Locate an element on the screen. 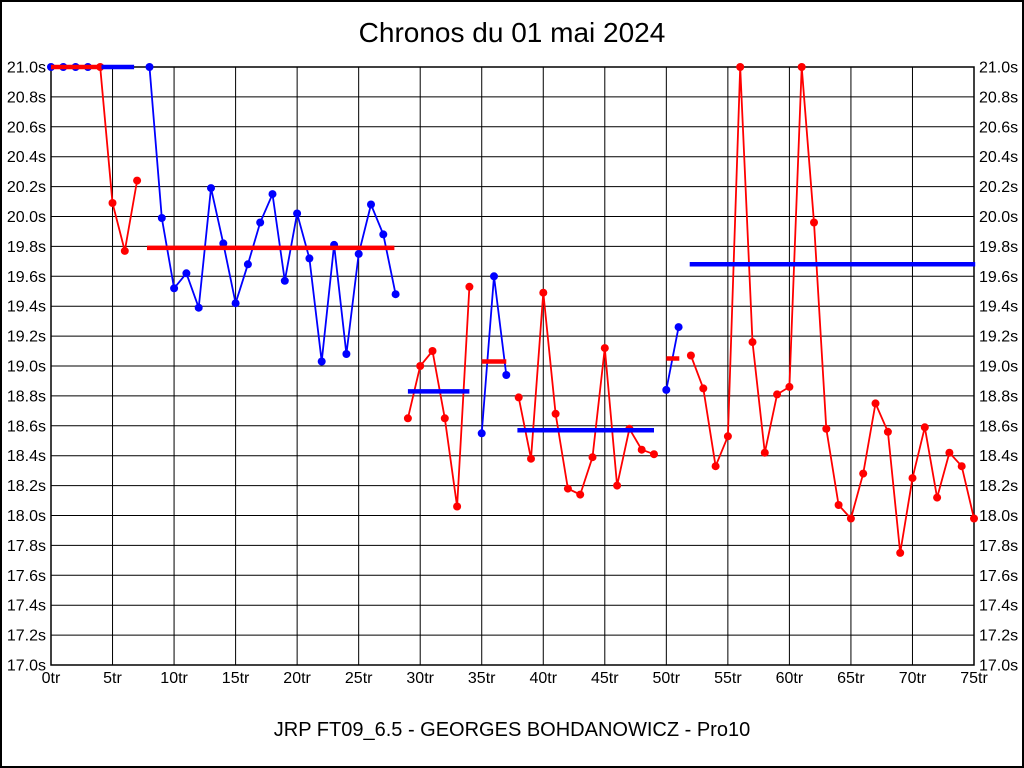 Image resolution: width=1024 pixels, height=768 pixels. y-axis-tick-label-right: 19.0s is located at coordinates (998, 367).